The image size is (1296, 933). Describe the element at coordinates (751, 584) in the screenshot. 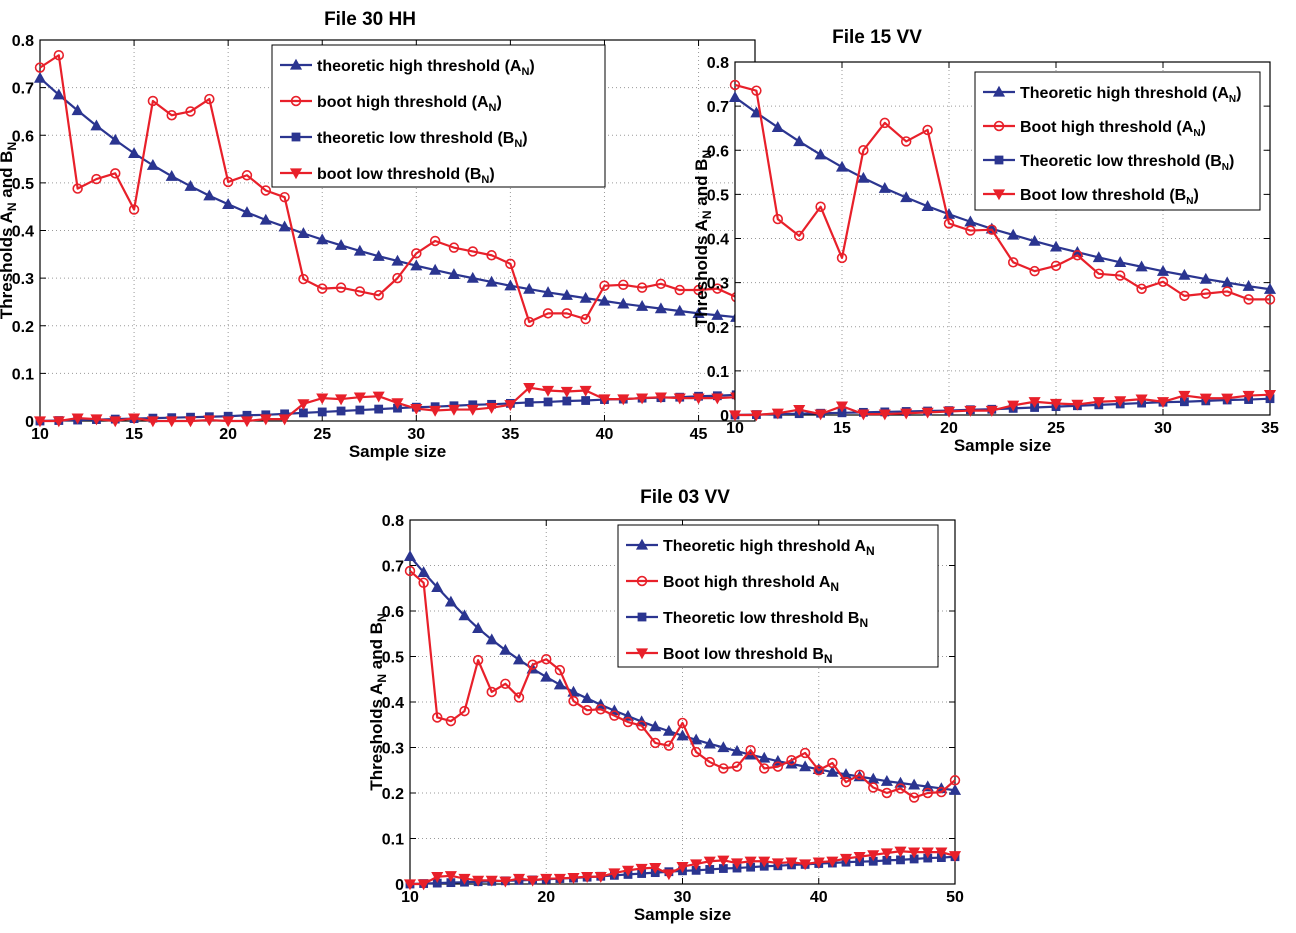

I see `legend-label: Boot high threshold AN` at that location.